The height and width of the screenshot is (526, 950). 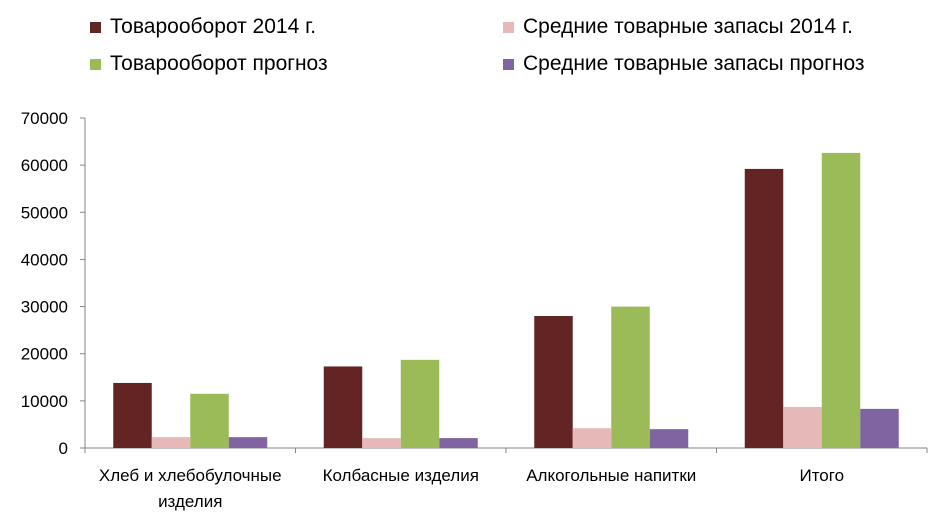 I want to click on legend-label-2: Средние товарные запасы 2014 г., so click(x=688, y=26).